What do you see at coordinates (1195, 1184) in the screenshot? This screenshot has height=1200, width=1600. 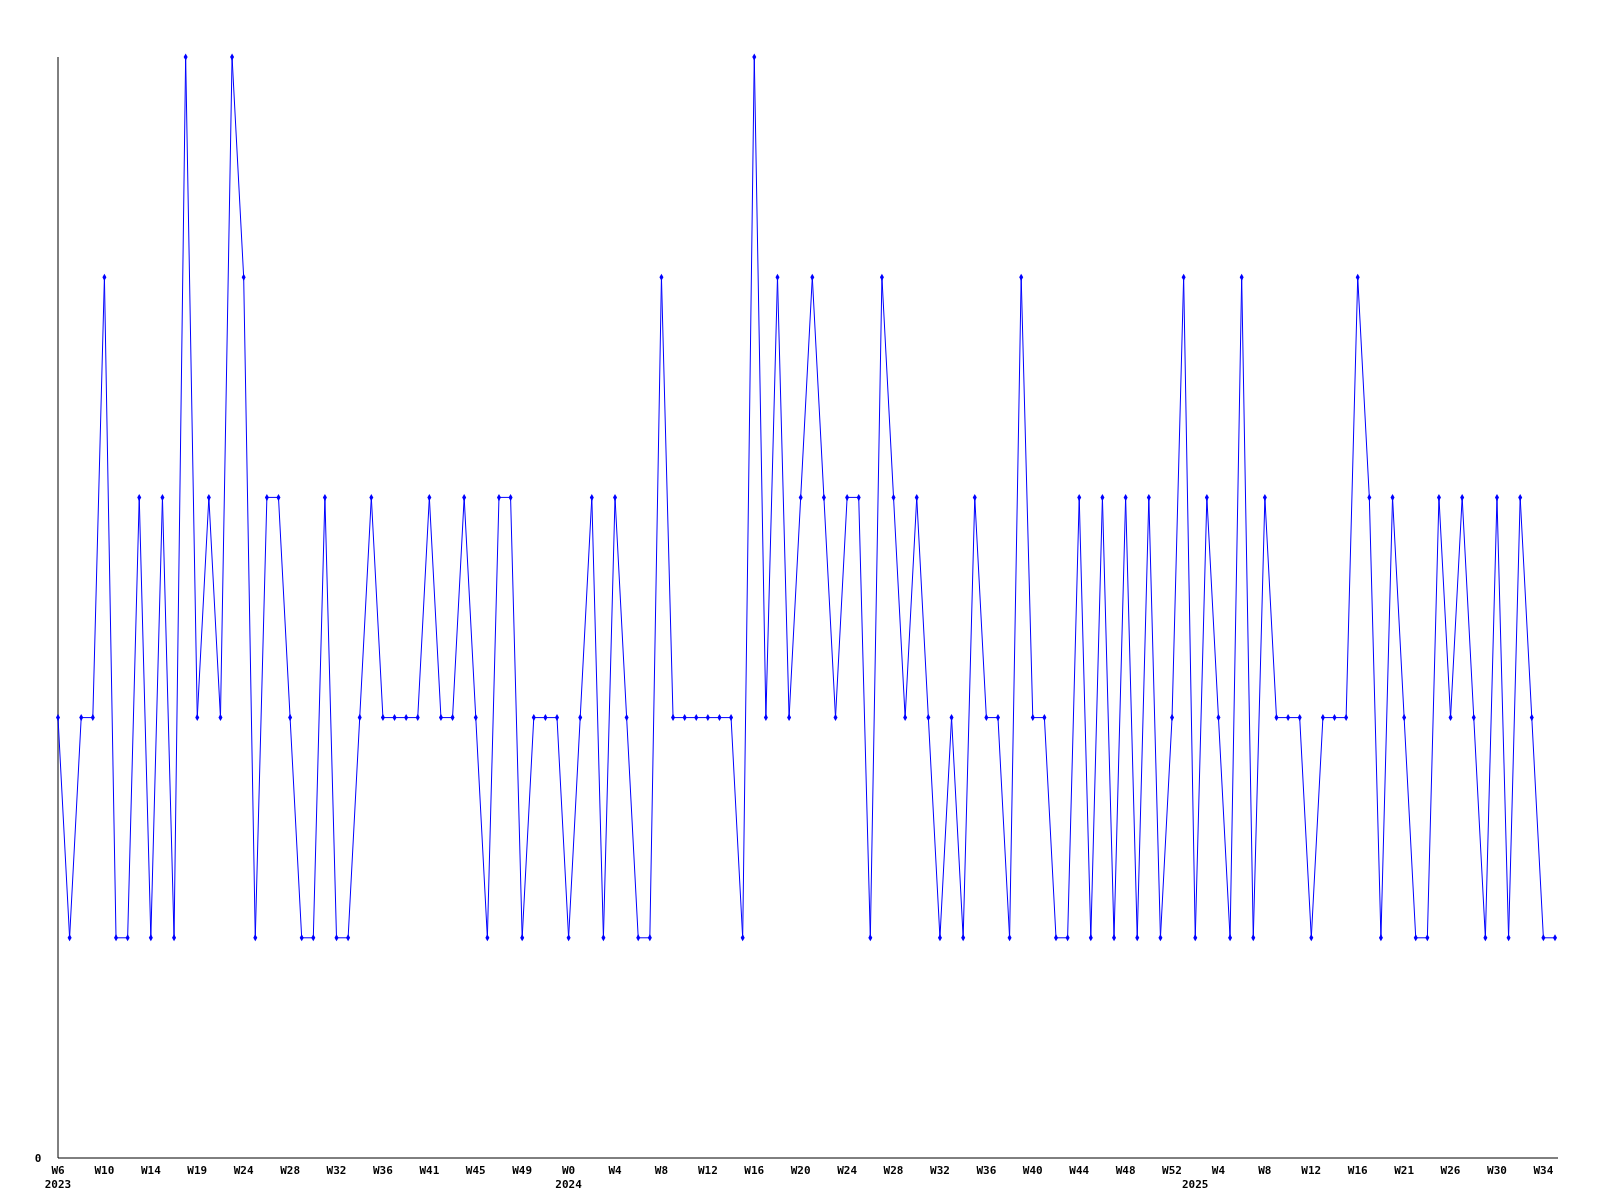 I see `x-tick-label: 2025` at bounding box center [1195, 1184].